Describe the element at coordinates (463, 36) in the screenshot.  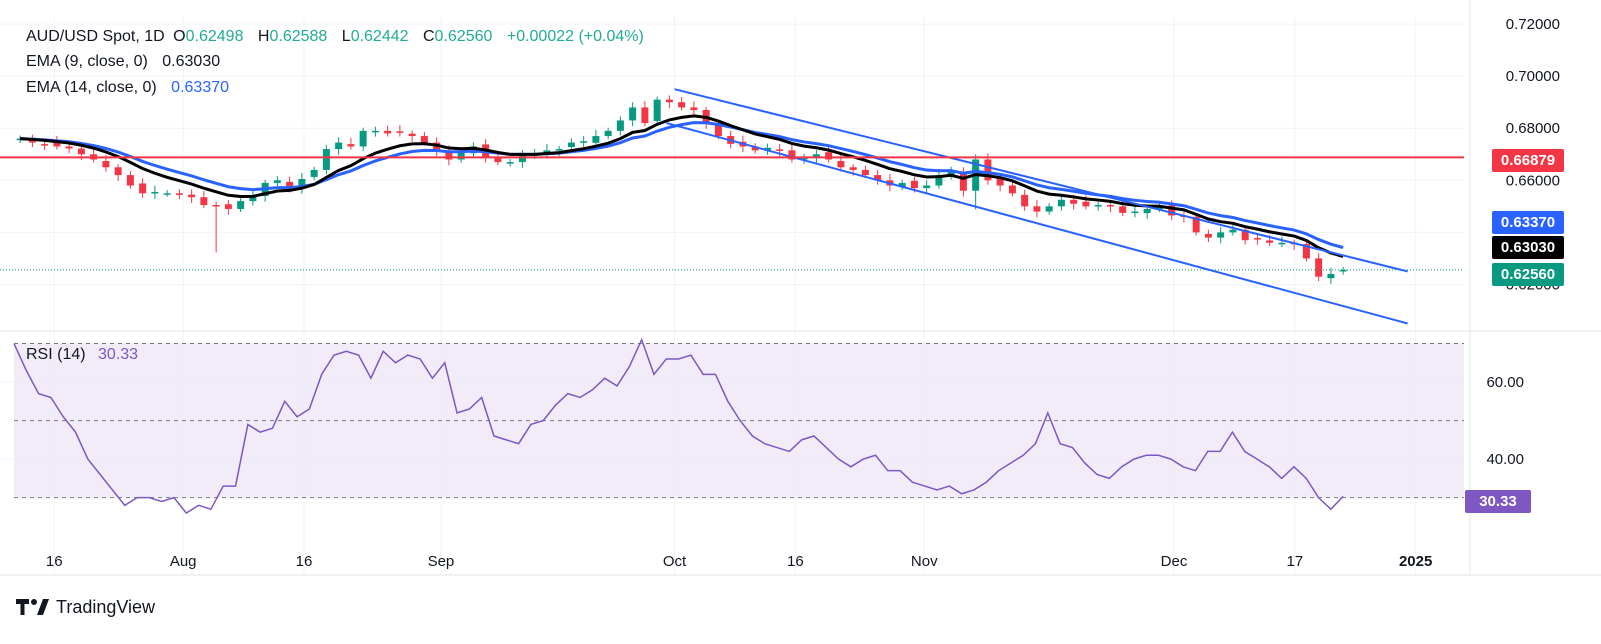
I see `close-value: 0.62560` at that location.